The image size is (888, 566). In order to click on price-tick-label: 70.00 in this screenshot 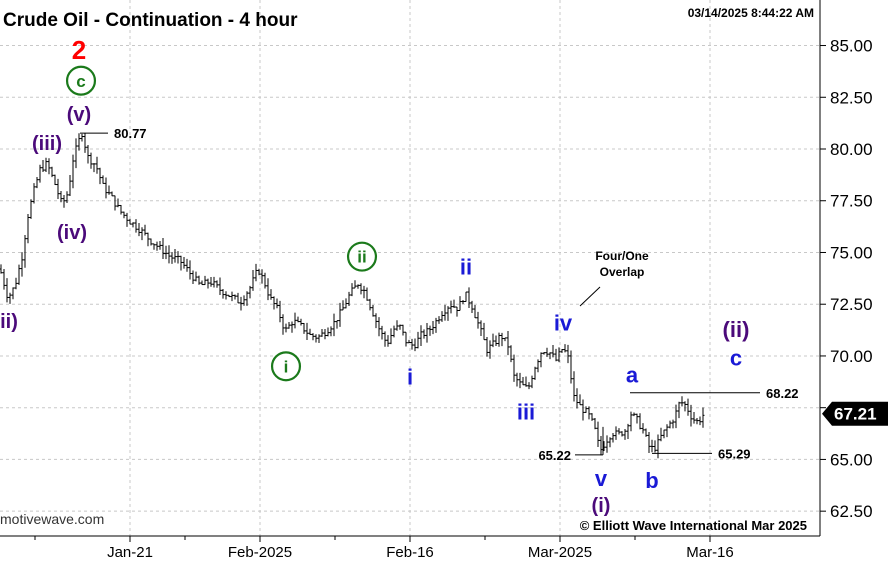, I will do `click(851, 356)`.